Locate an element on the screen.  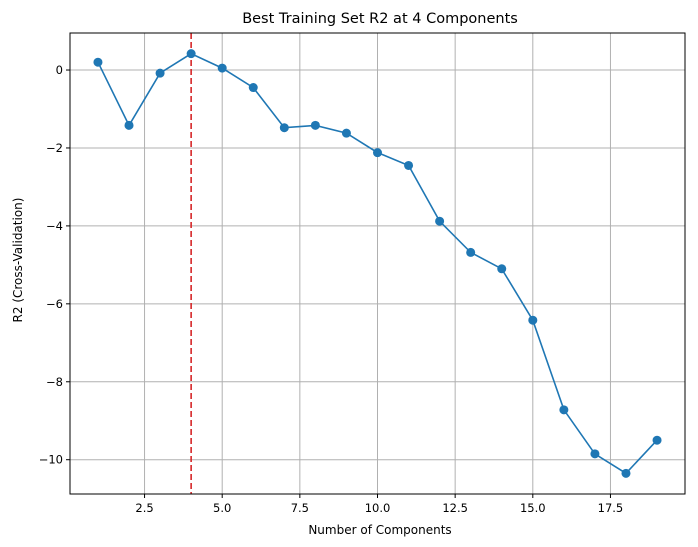
x-tick-label: 2.5 is located at coordinates (144, 508).